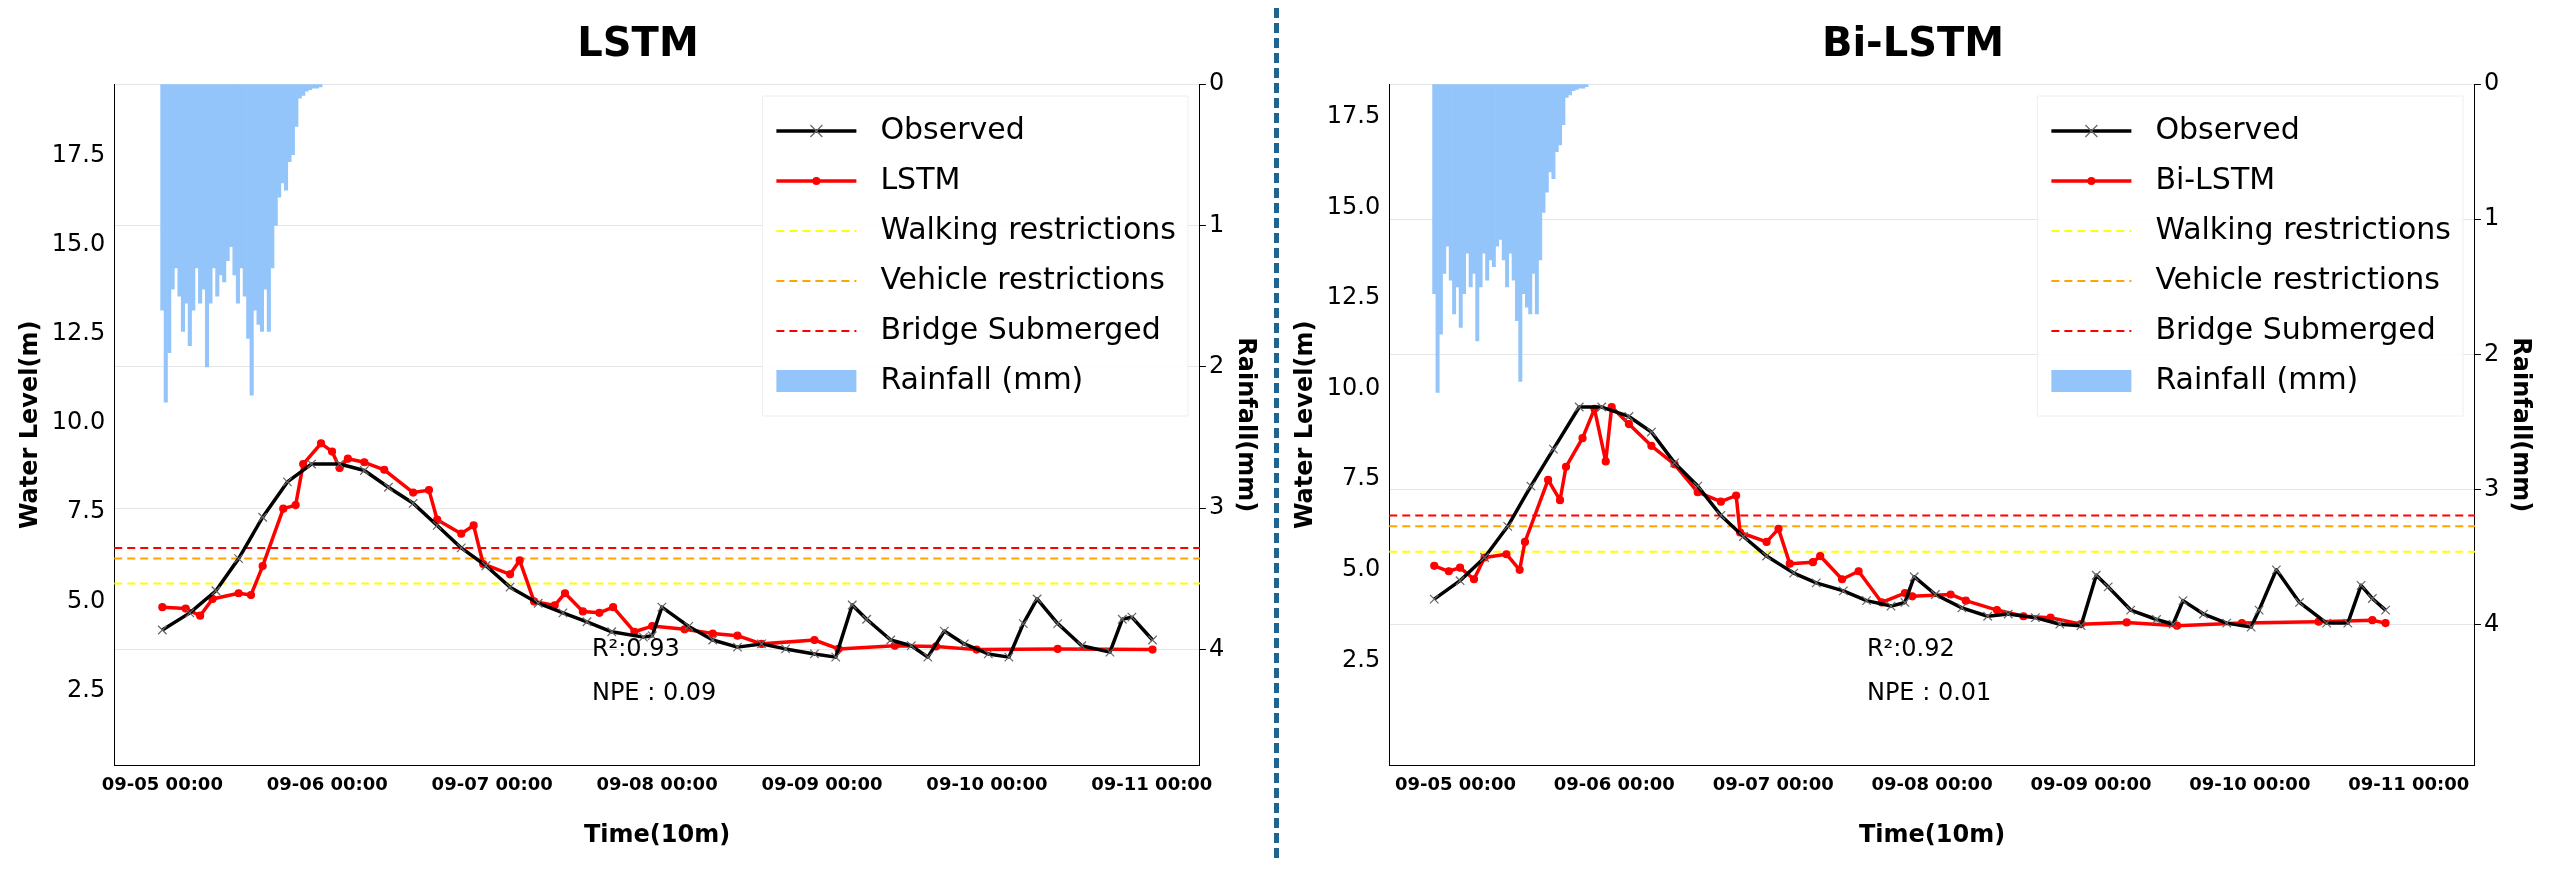 The width and height of the screenshot is (2552, 869). I want to click on annotation: R²:0.92, so click(1910, 647).